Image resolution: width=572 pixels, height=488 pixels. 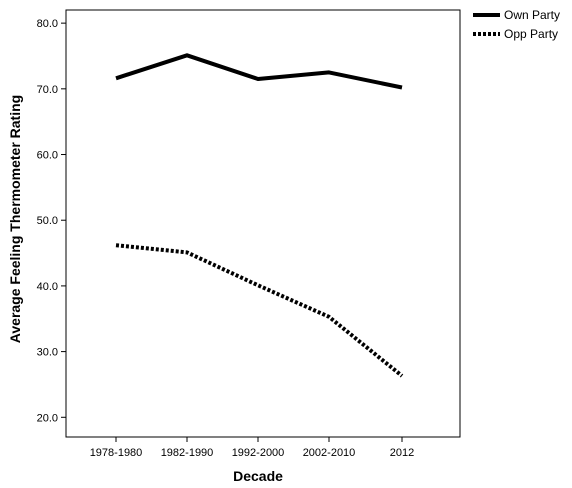 I want to click on x-axis: 1978-1980 1982-1990 1992-2000 2002-2010 2012, so click(x=252, y=448).